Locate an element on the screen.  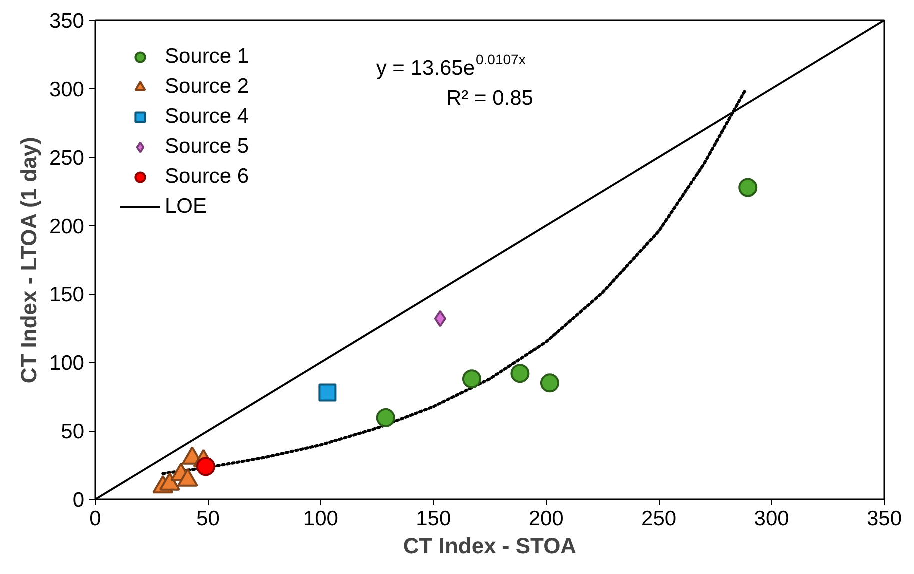
legend-label: Source 5 is located at coordinates (207, 147).